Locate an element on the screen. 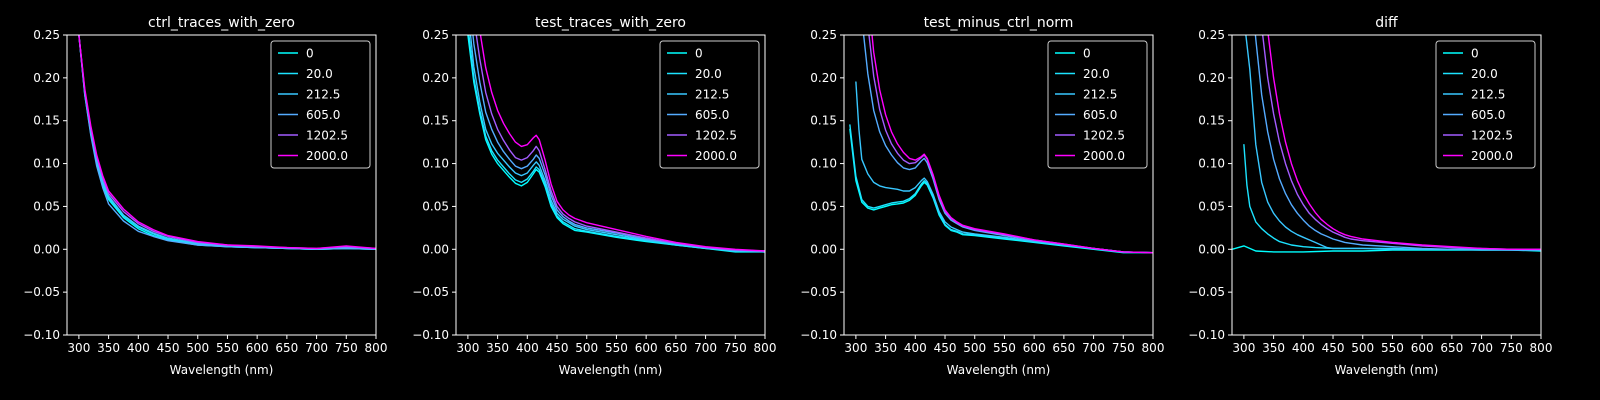  chart-title: test_traces_with_zero is located at coordinates (610, 23).